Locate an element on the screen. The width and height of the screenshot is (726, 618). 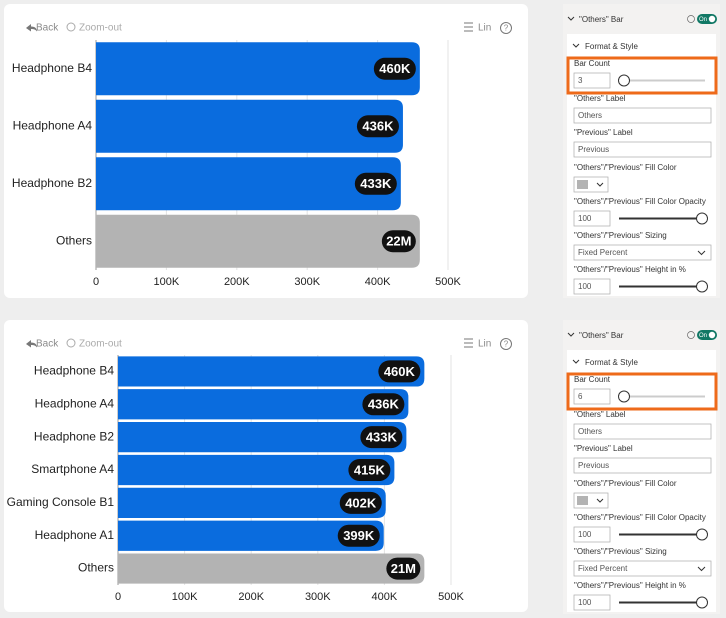
chevron is located at coordinates (571, 334).